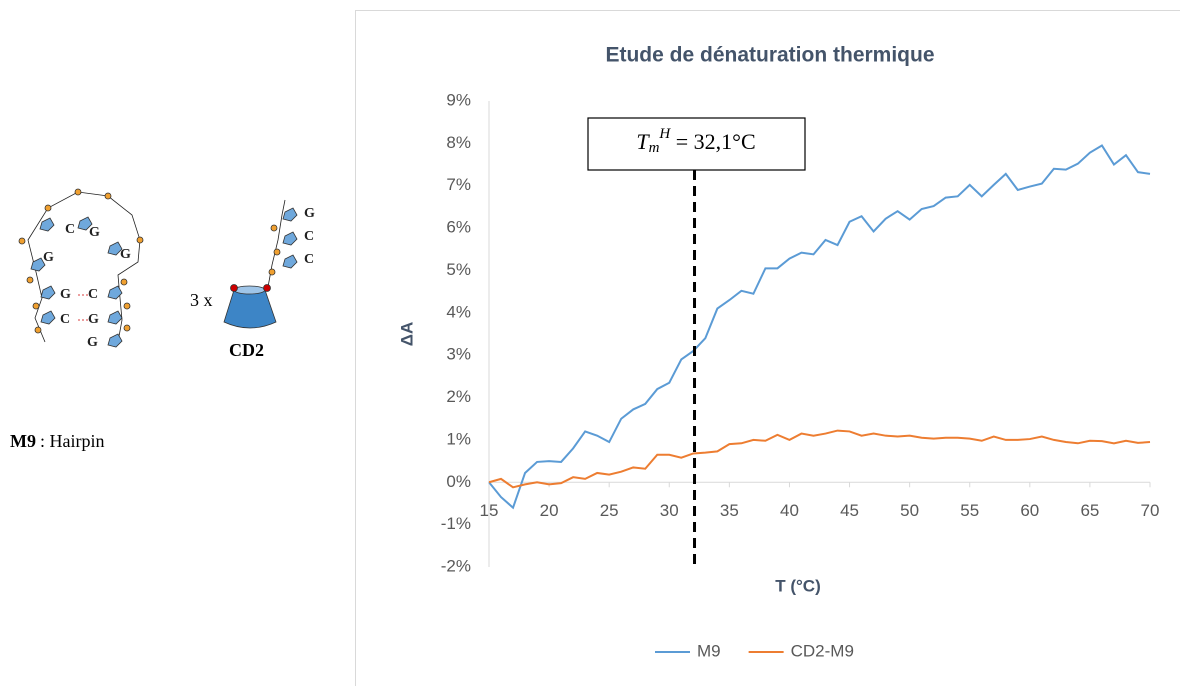  Describe the element at coordinates (969, 510) in the screenshot. I see `x-tick-label: 55` at that location.